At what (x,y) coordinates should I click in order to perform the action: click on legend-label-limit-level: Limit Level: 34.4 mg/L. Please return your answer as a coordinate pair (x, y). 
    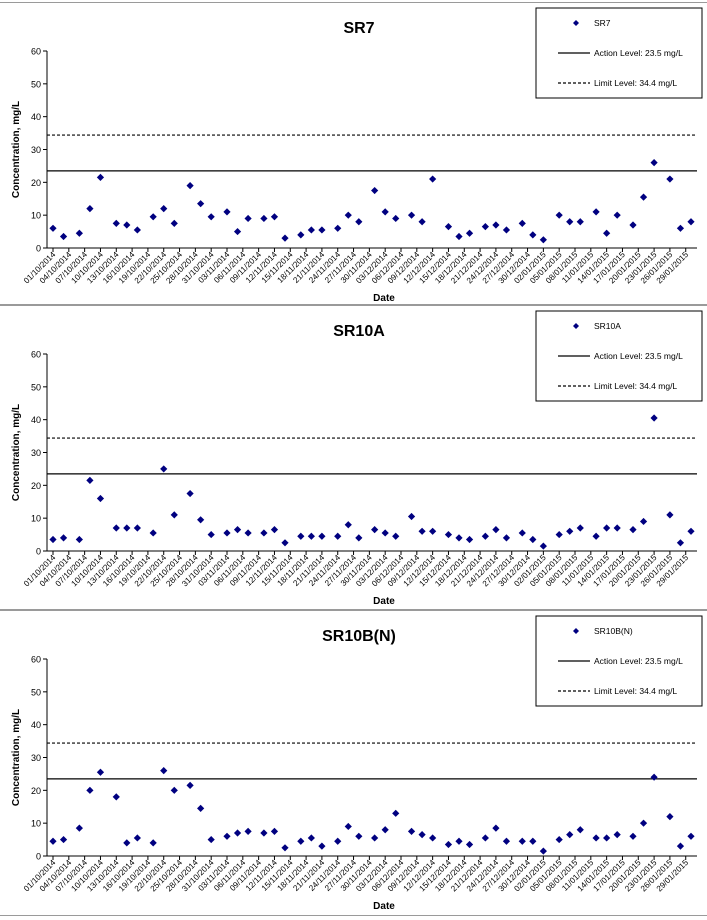
    Looking at the image, I should click on (635, 386).